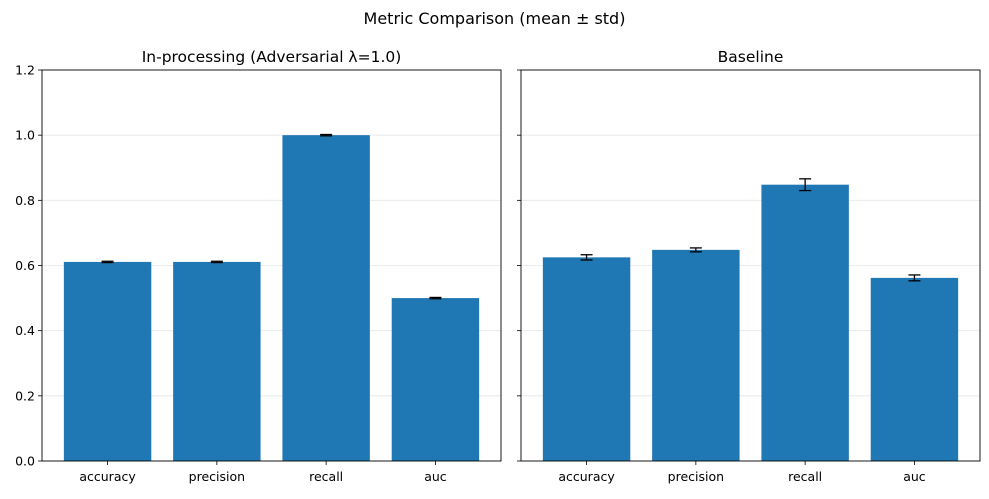  I want to click on y-tick-label: 0.8, so click(25, 200).